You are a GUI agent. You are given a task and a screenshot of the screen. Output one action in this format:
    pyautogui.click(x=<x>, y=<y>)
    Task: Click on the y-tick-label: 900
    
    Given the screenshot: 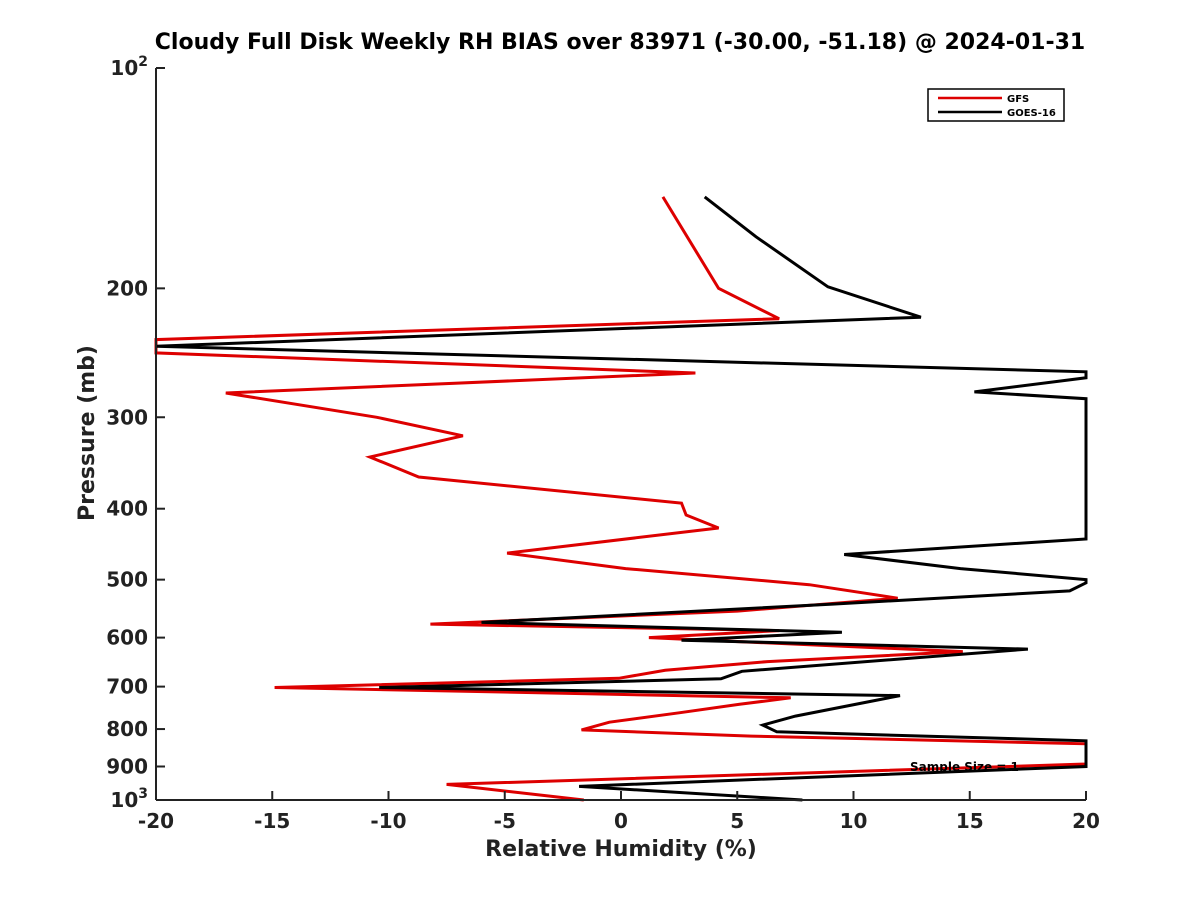 What is the action you would take?
    pyautogui.click(x=127, y=767)
    